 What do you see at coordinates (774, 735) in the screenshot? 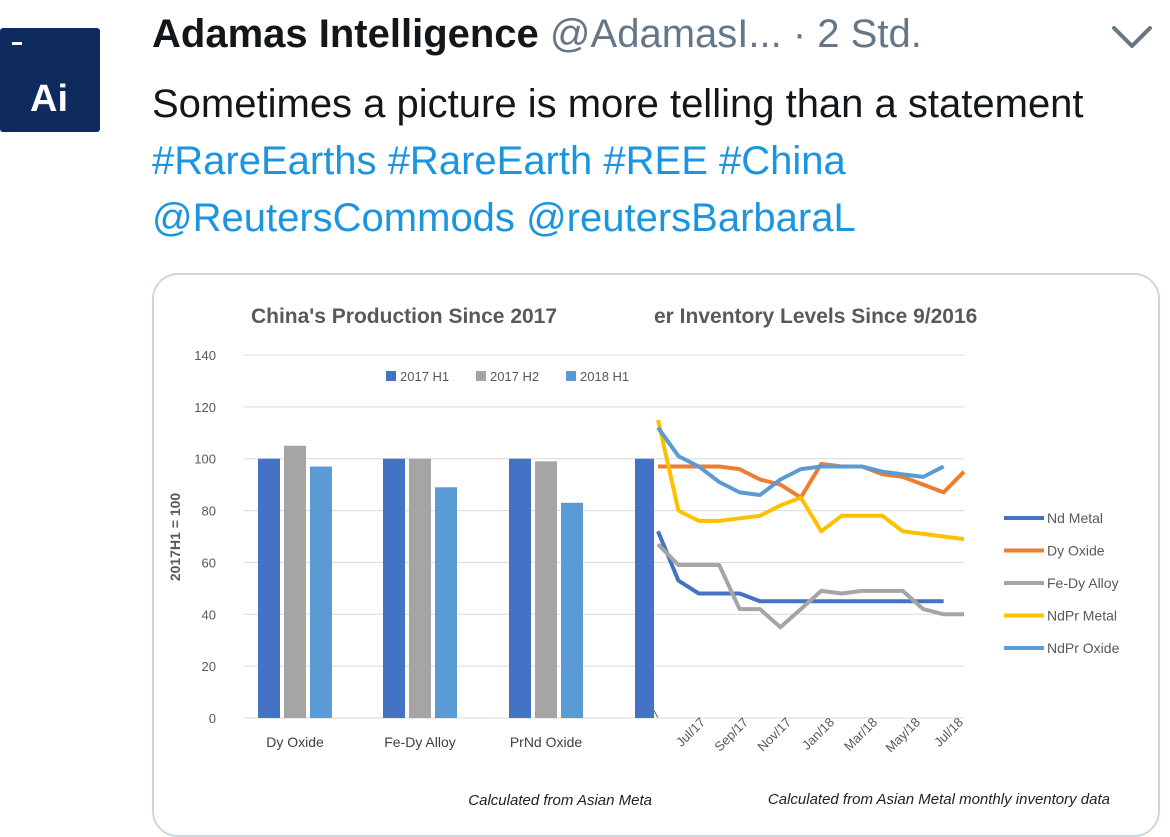
I see `x-tick-label: Nov/17` at bounding box center [774, 735].